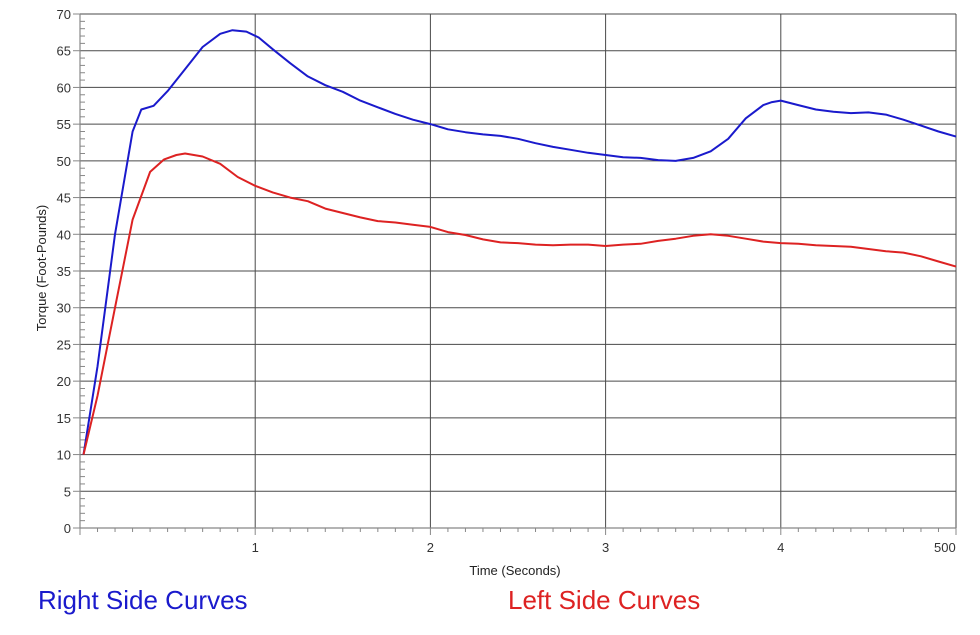 This screenshot has height=635, width=980. I want to click on y-tick-label: 40, so click(64, 234).